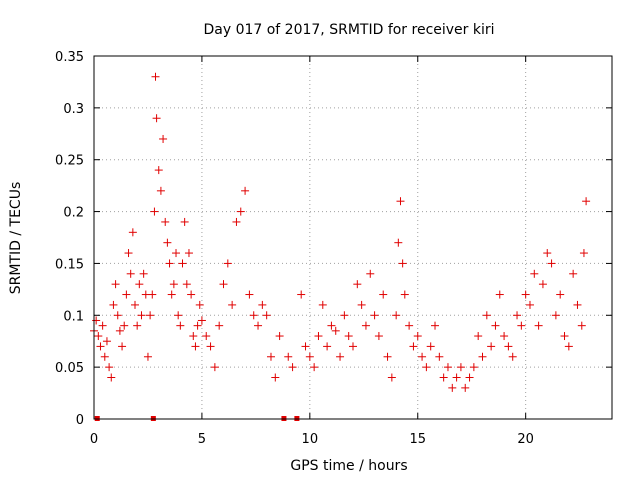  I want to click on y-tick-label: 0.2, so click(73, 213).